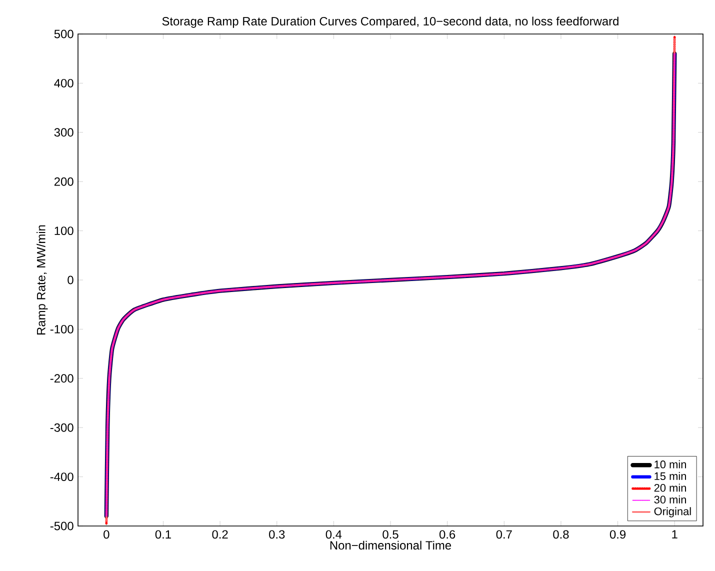 Image resolution: width=715 pixels, height=571 pixels. Describe the element at coordinates (334, 534) in the screenshot. I see `x-tick-label: 0.4` at that location.